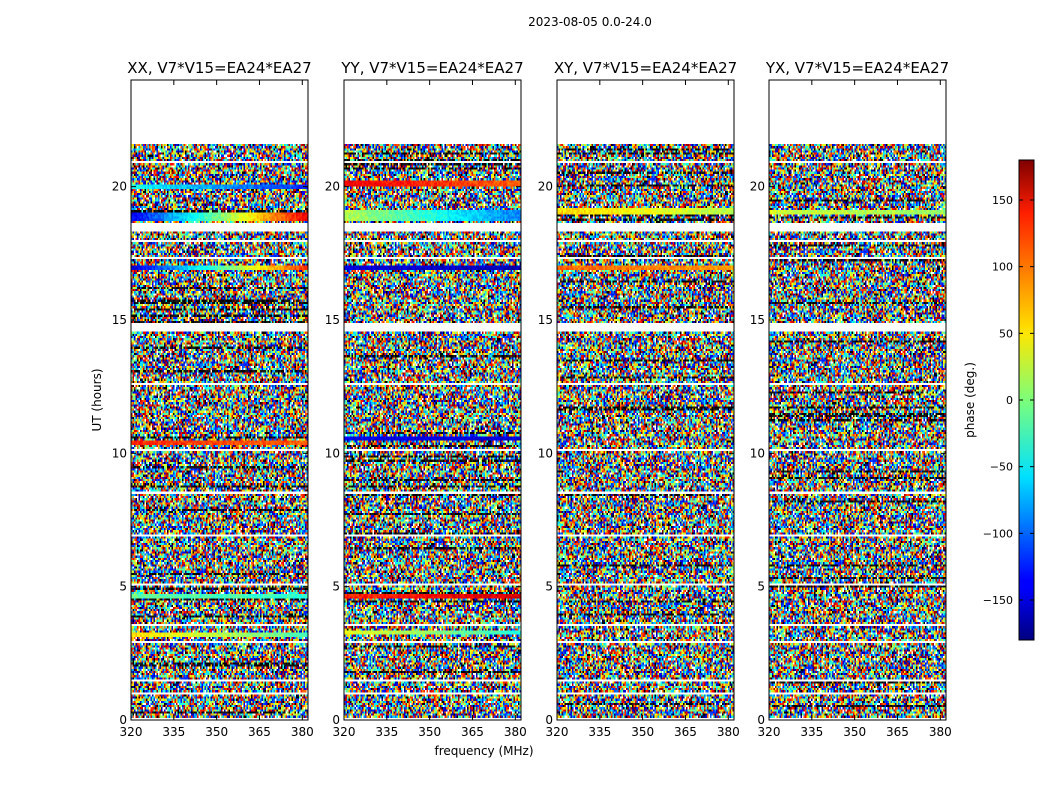 The height and width of the screenshot is (800, 1050). What do you see at coordinates (1006, 333) in the screenshot?
I see `colorbar-tick-label: 50` at bounding box center [1006, 333].